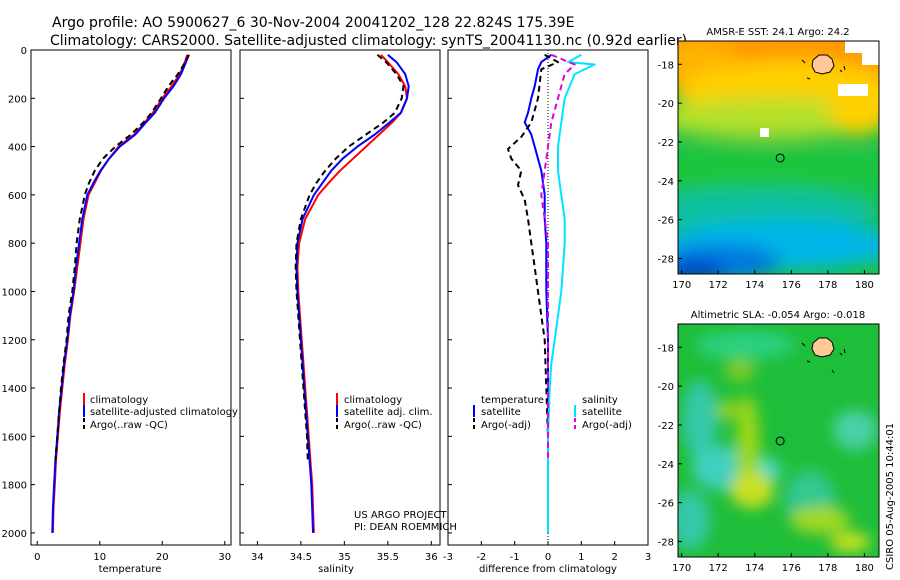 This screenshot has width=900, height=580. What do you see at coordinates (344, 557) in the screenshot?
I see `x-tick-label: 35` at bounding box center [344, 557].